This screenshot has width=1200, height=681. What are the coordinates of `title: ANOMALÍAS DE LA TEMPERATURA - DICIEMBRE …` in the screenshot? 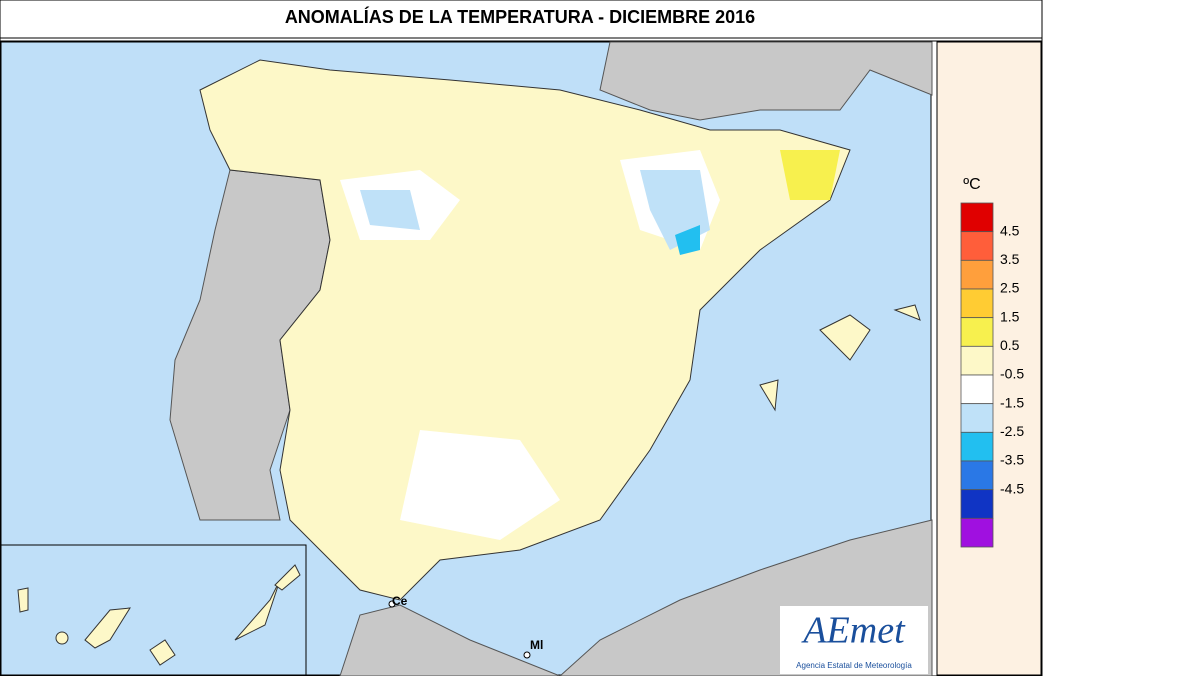 It's located at (520, 16).